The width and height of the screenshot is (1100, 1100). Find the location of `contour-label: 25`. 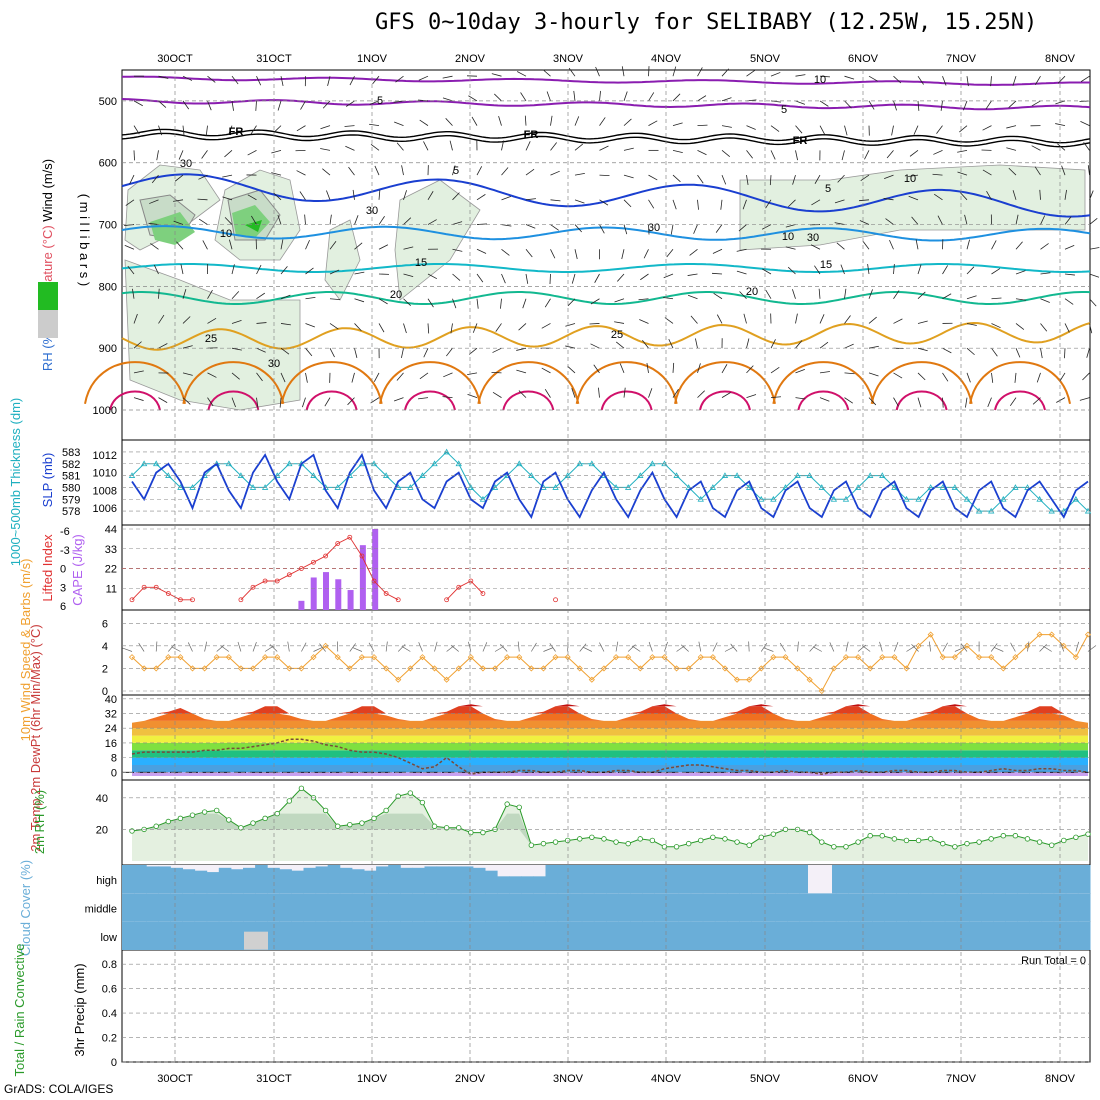

contour-label: 25 is located at coordinates (617, 335).